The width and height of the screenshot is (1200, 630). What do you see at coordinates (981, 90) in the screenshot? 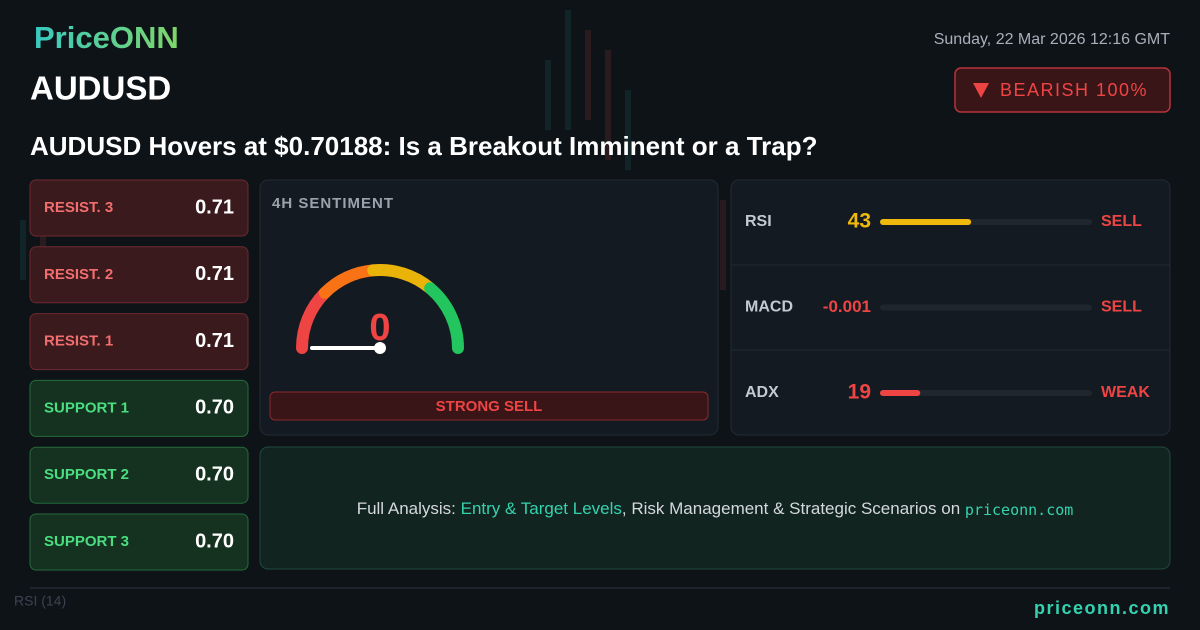
I see `down-arrow-icon` at bounding box center [981, 90].